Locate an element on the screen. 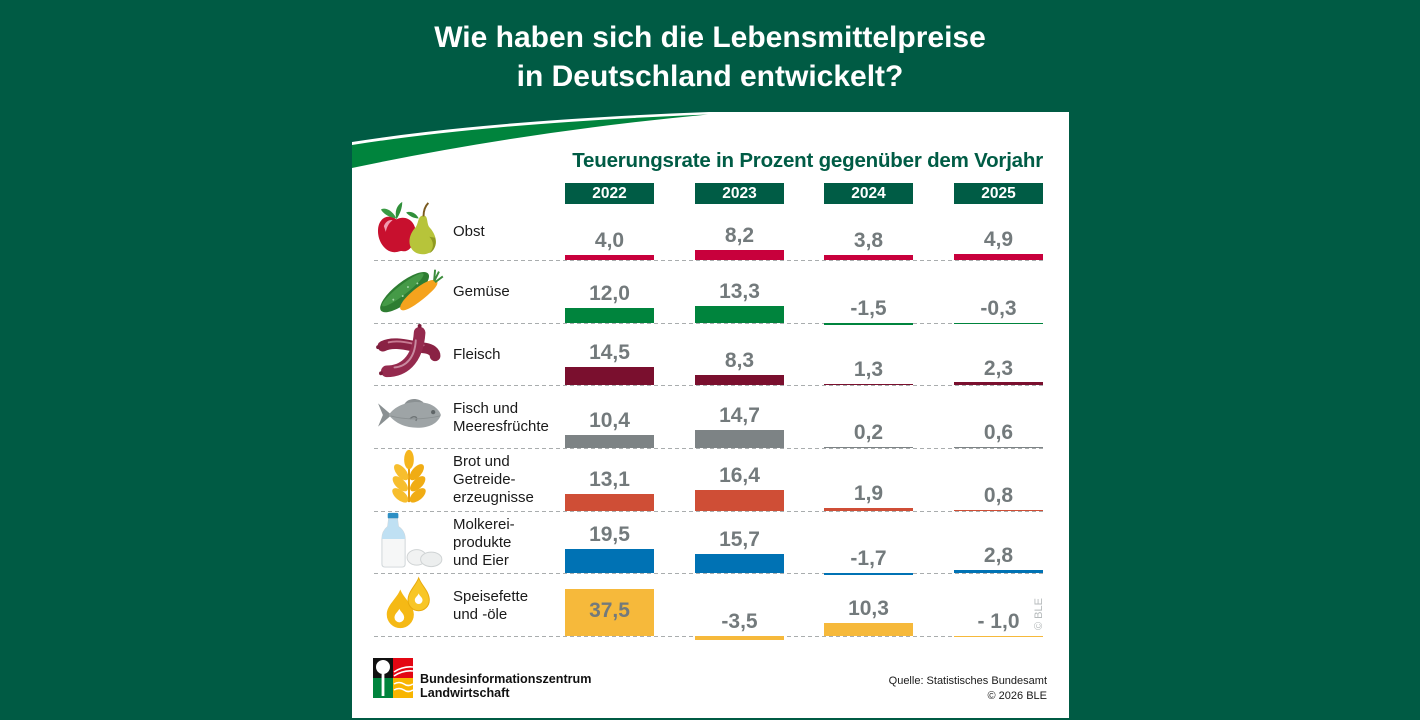 The width and height of the screenshot is (1420, 720). value-label: 1,9 is located at coordinates (868, 494).